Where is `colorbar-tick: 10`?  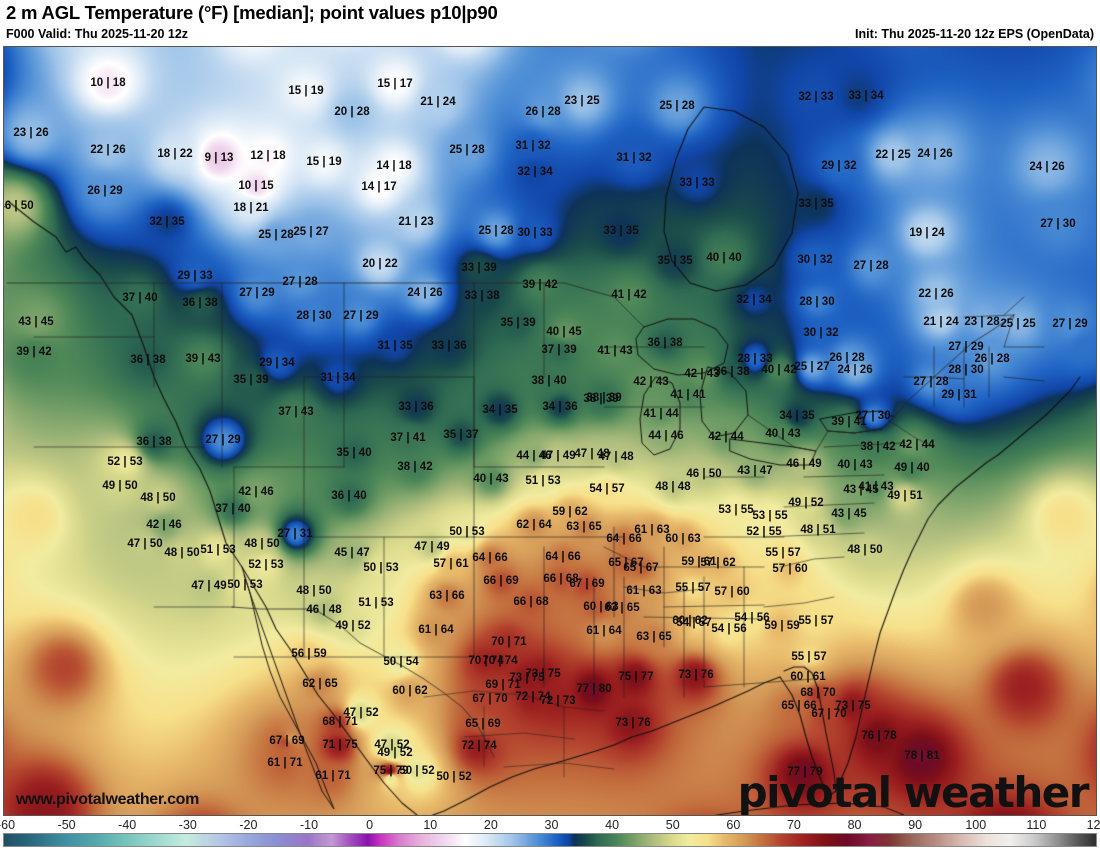 colorbar-tick: 10 is located at coordinates (430, 825).